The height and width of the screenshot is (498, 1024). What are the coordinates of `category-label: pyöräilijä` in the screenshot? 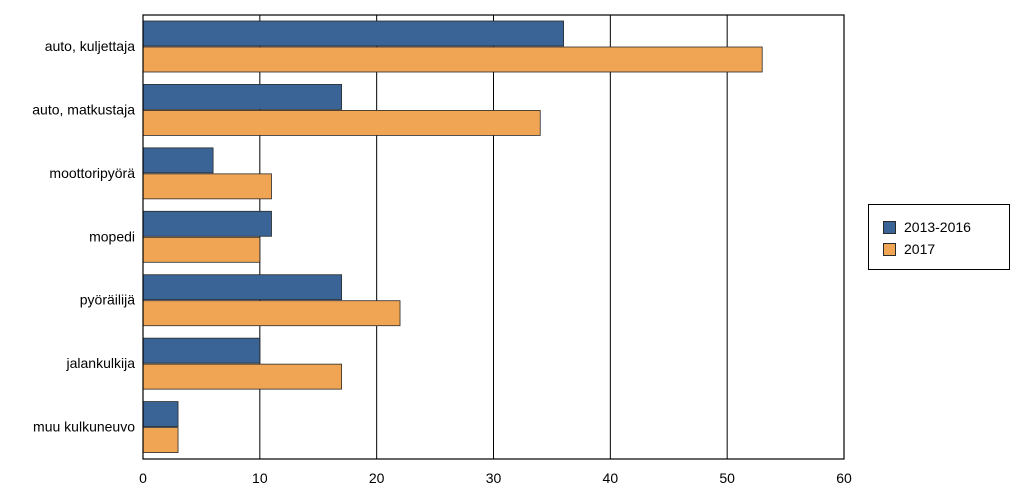 It's located at (107, 300).